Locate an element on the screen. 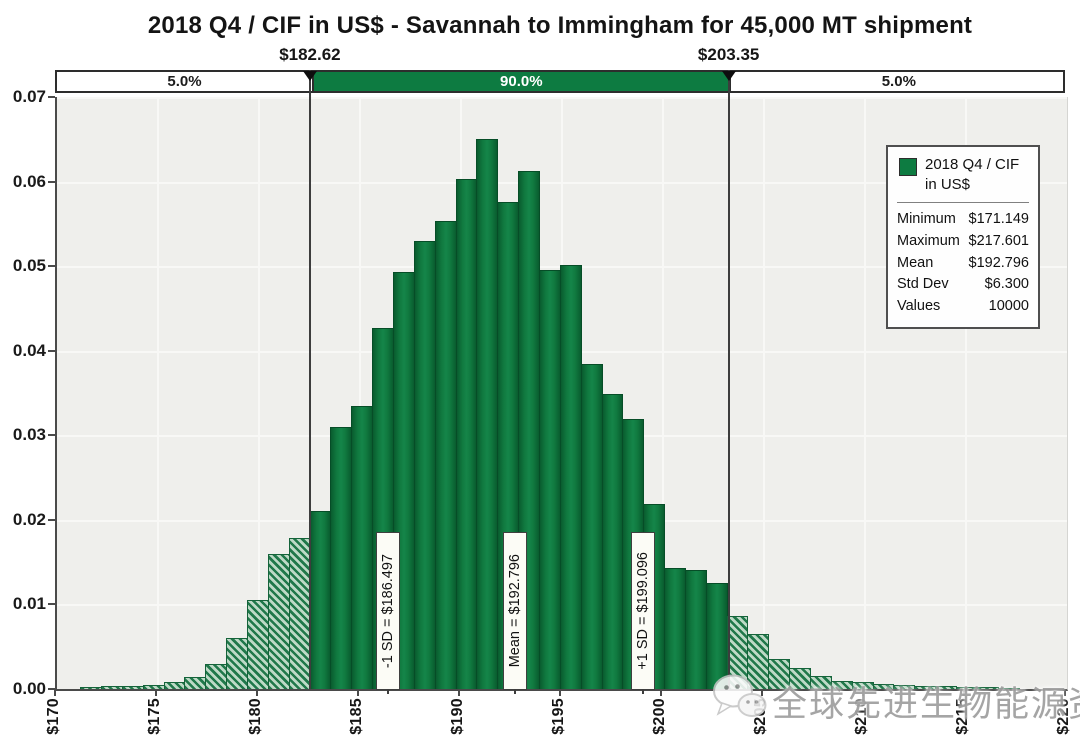  percentile-left-label: 5.0% is located at coordinates (184, 81).